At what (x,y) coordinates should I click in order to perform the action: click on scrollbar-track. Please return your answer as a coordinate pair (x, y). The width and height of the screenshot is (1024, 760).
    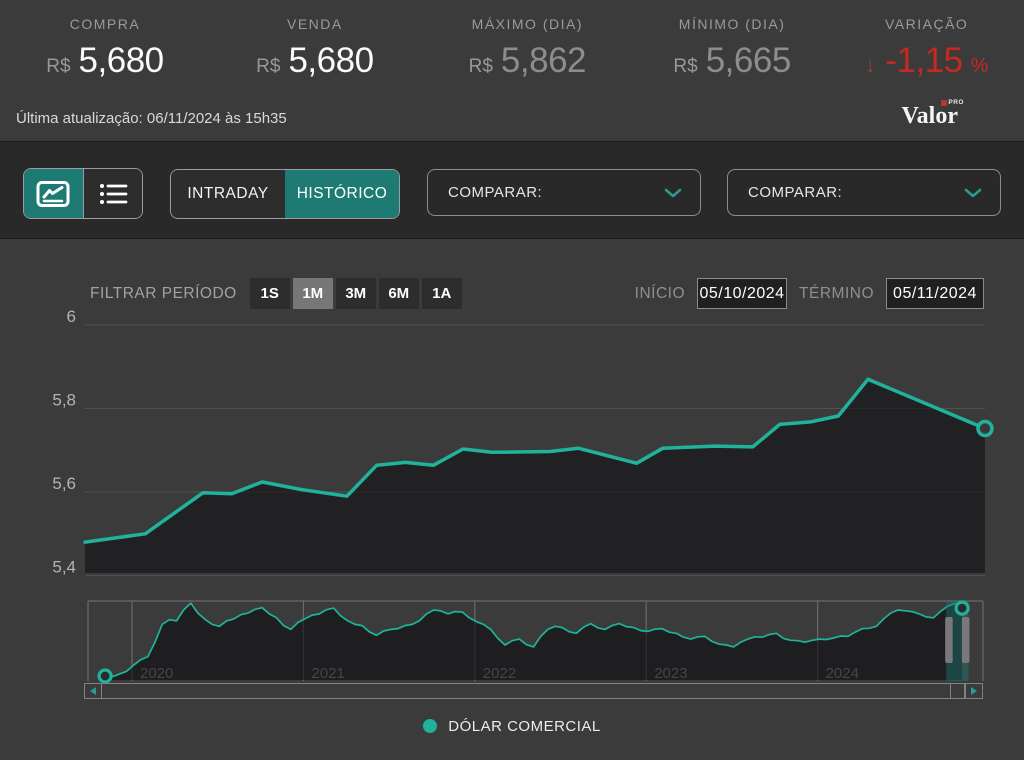
    Looking at the image, I should click on (526, 691).